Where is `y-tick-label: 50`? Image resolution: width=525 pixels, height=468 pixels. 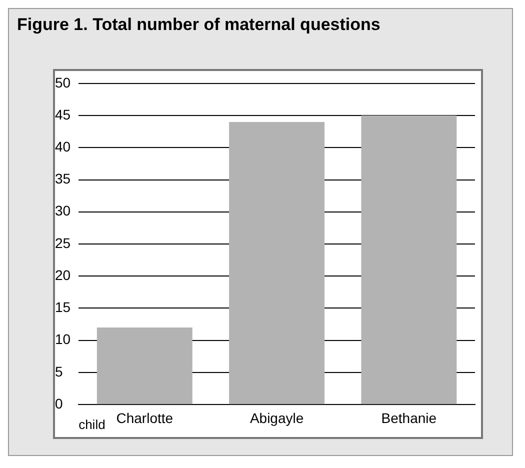 y-tick-label: 50 is located at coordinates (63, 82).